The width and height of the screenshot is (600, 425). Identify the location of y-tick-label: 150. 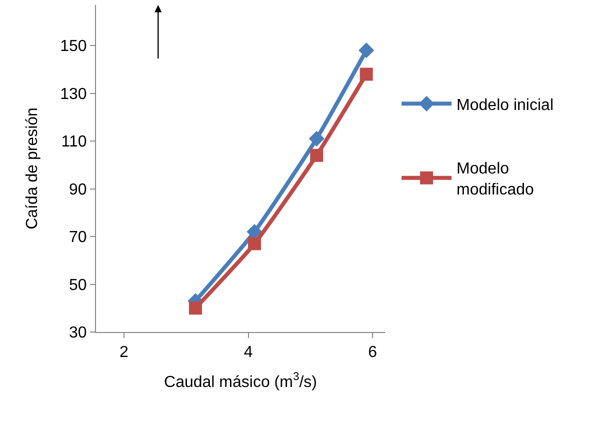
(73, 47).